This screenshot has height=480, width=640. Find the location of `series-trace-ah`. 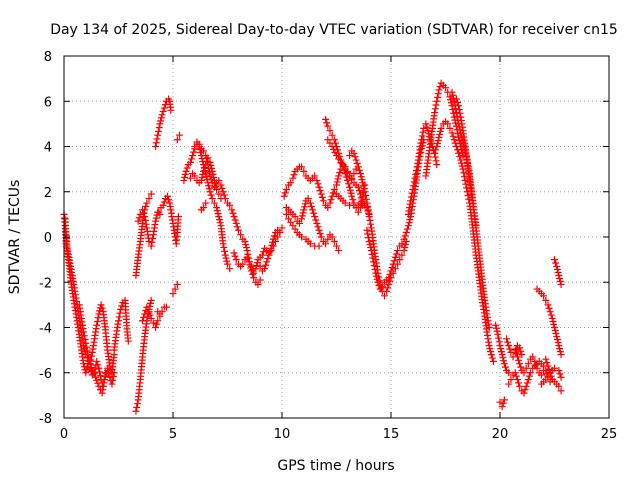

series-trace-ah is located at coordinates (502, 349).